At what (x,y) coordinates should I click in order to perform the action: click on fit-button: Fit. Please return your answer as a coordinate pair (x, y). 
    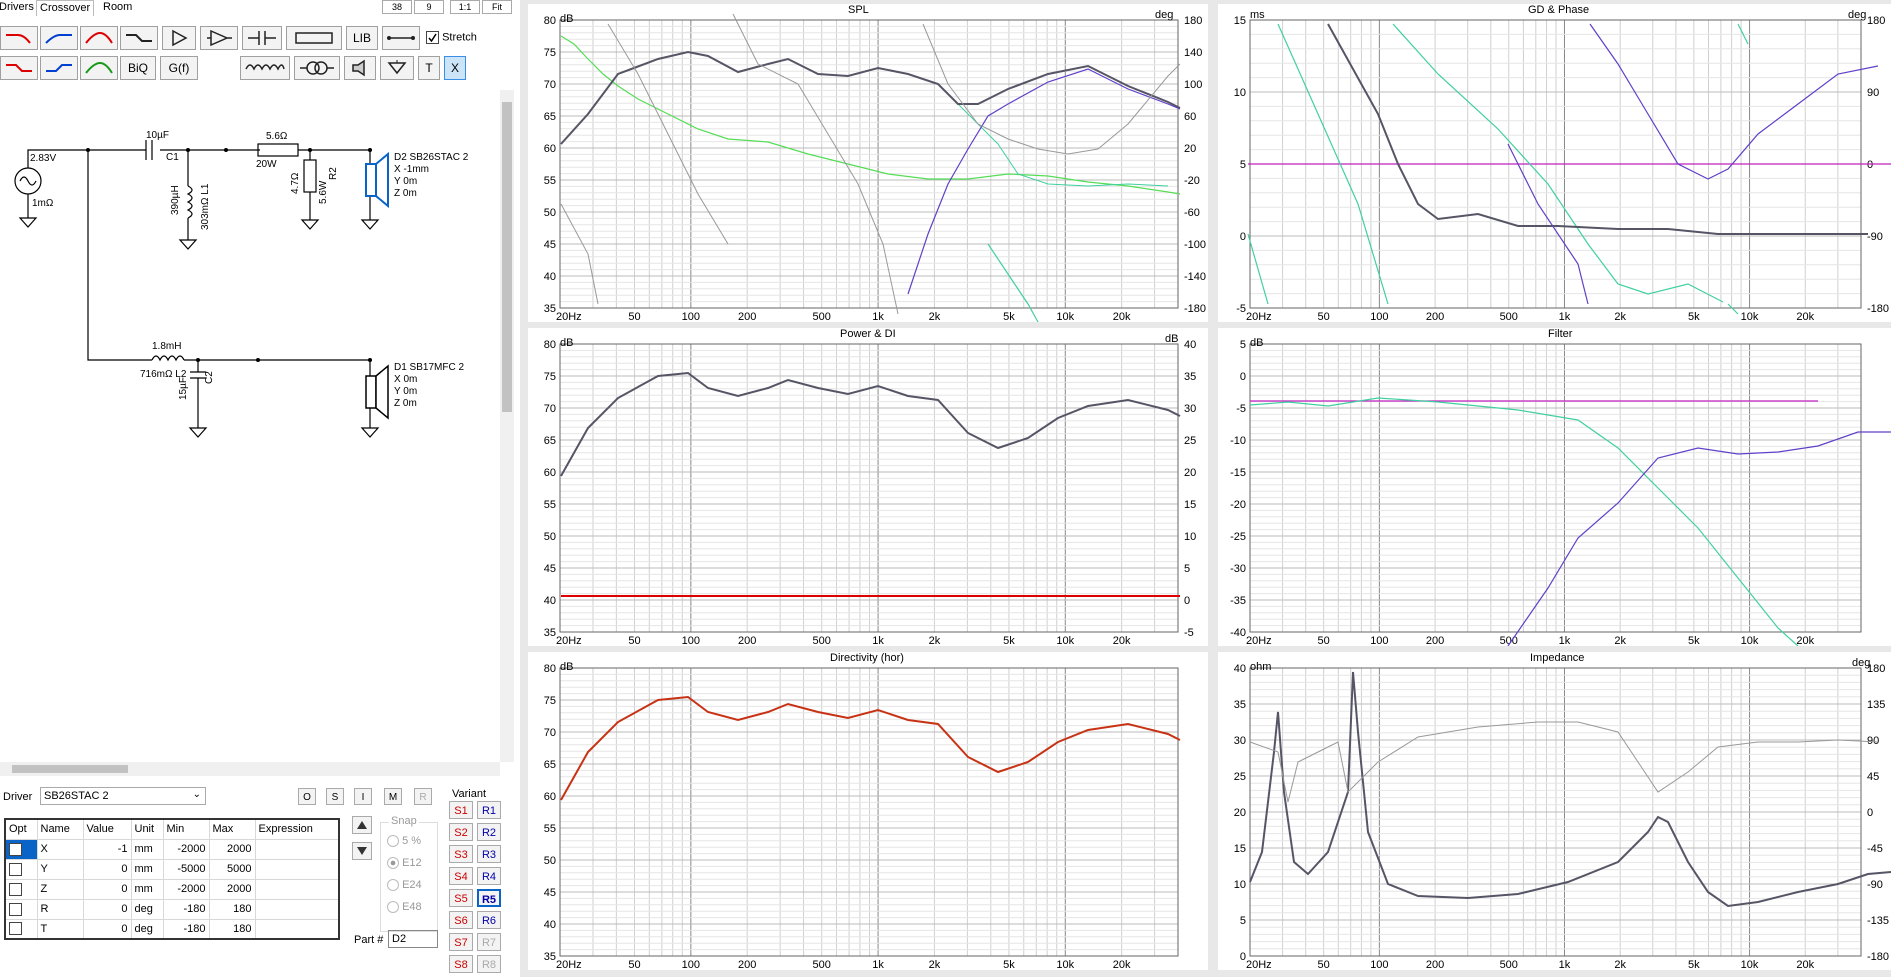
    Looking at the image, I should click on (497, 7).